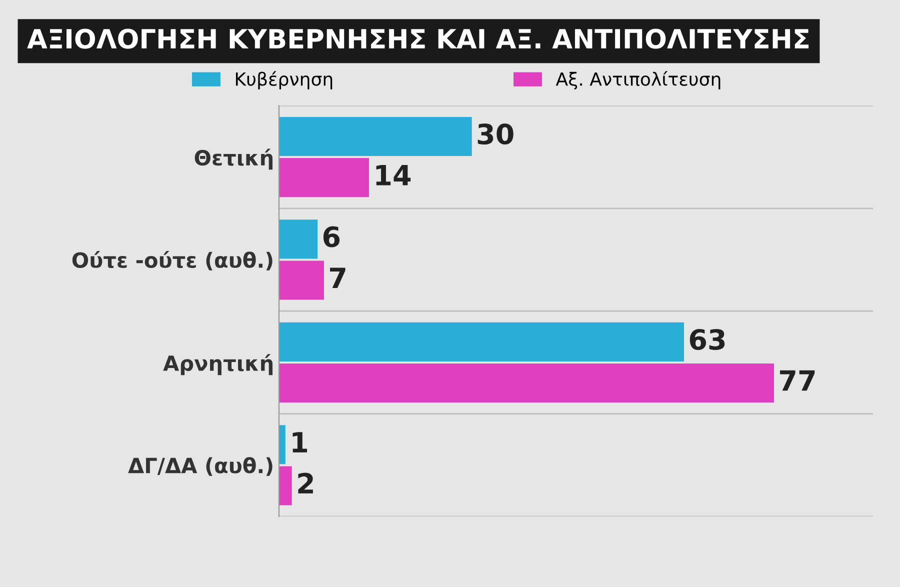  Describe the element at coordinates (638, 80) in the screenshot. I see `legend-label: Αξ. Αντιπολίτευση` at that location.